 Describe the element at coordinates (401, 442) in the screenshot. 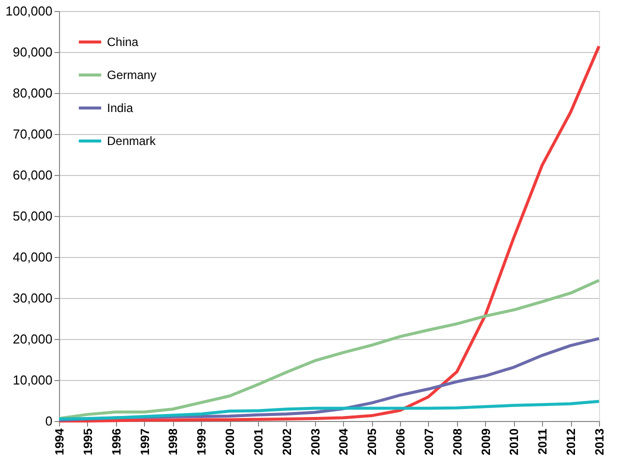

I see `x-tick-label: 2006` at that location.